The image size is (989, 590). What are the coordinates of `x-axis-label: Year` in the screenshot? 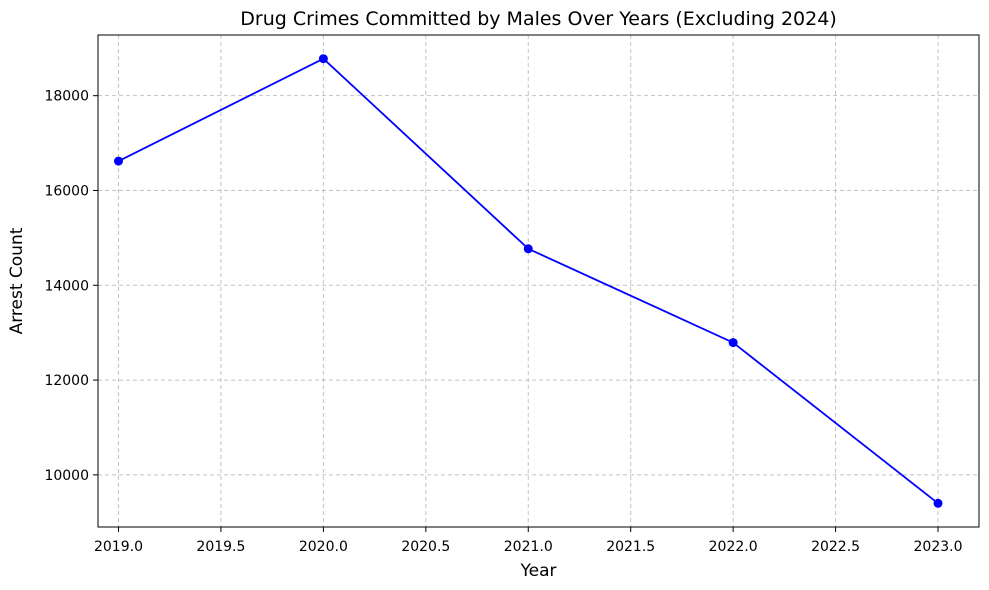 It's located at (538, 571).